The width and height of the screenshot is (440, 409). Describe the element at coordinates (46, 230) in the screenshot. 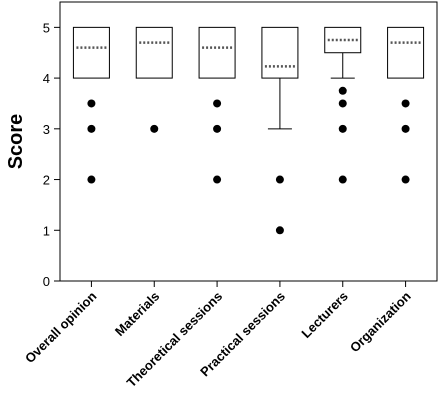

I see `y-tick-label: 1` at that location.